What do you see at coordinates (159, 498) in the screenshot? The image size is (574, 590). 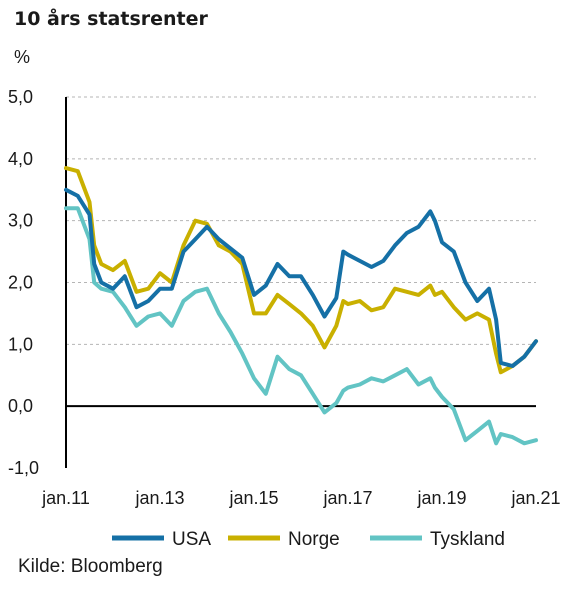 I see `x-tick-label: jan.13` at bounding box center [159, 498].